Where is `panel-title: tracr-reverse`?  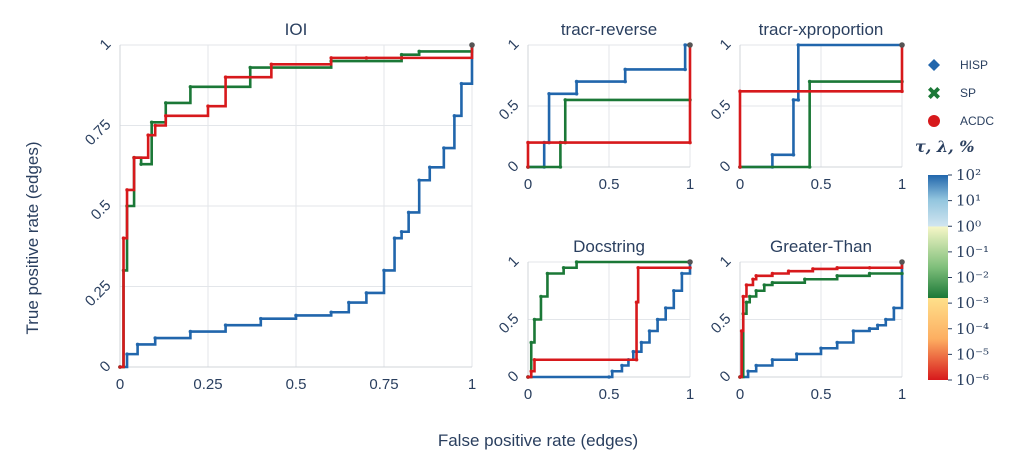
panel-title: tracr-reverse is located at coordinates (609, 29).